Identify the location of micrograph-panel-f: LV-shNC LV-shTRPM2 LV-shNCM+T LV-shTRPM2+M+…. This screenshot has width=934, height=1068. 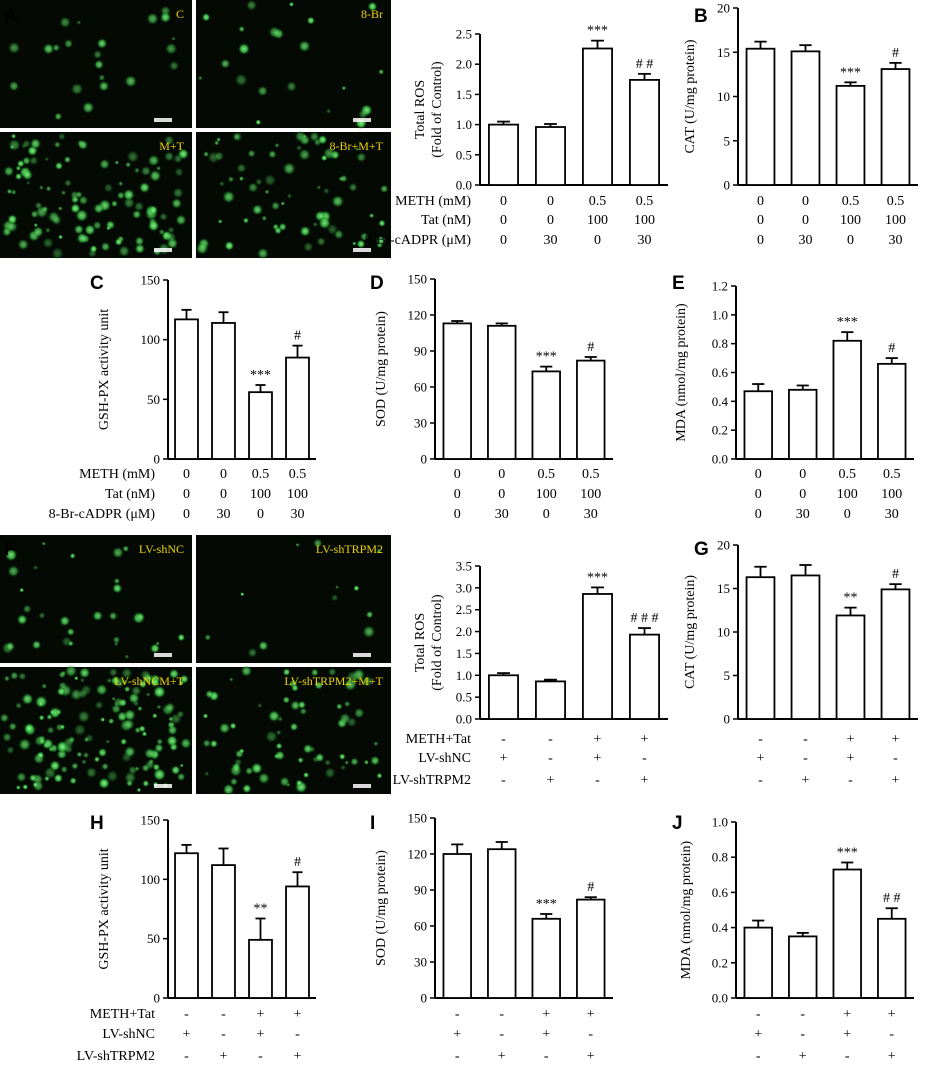
(195, 665).